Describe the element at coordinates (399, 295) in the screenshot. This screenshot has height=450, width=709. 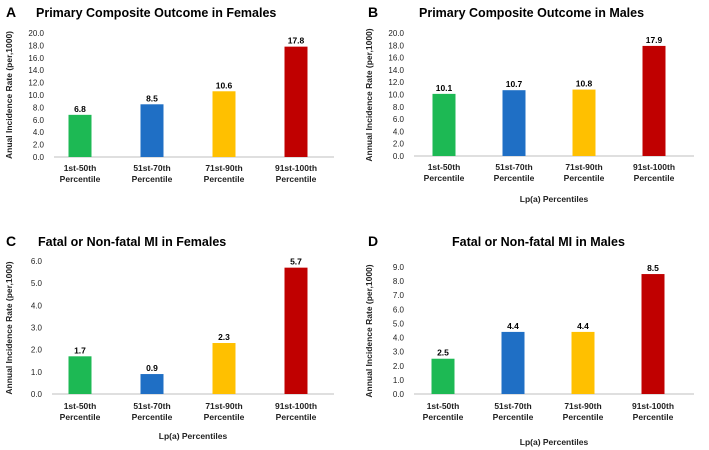
I see `y-tick-label: 7.0` at that location.